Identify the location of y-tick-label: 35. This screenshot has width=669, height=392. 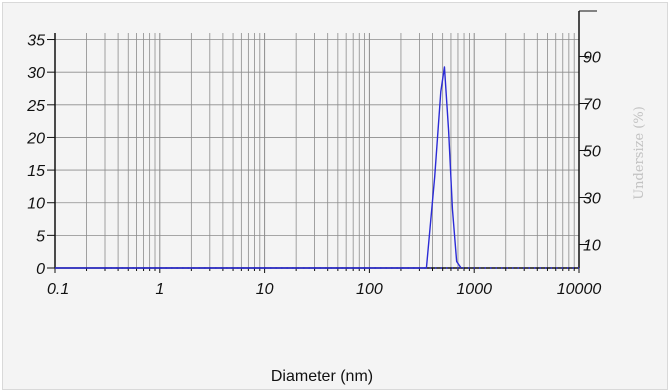
(36, 41).